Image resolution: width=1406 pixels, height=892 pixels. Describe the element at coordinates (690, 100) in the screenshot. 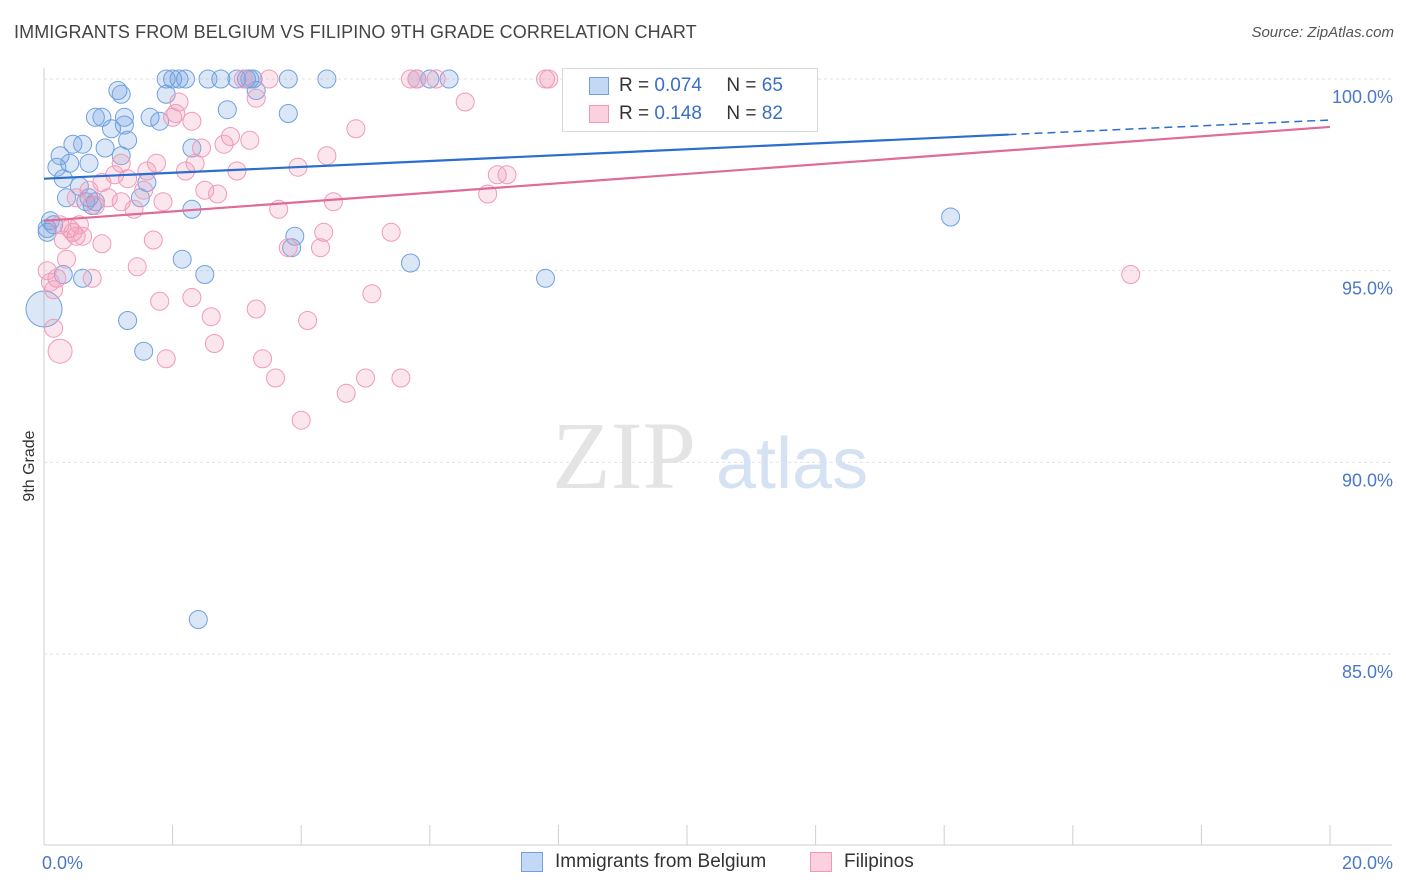

I see `legend: R = 0.074 N = 65 R = 0.148 N = 82` at that location.